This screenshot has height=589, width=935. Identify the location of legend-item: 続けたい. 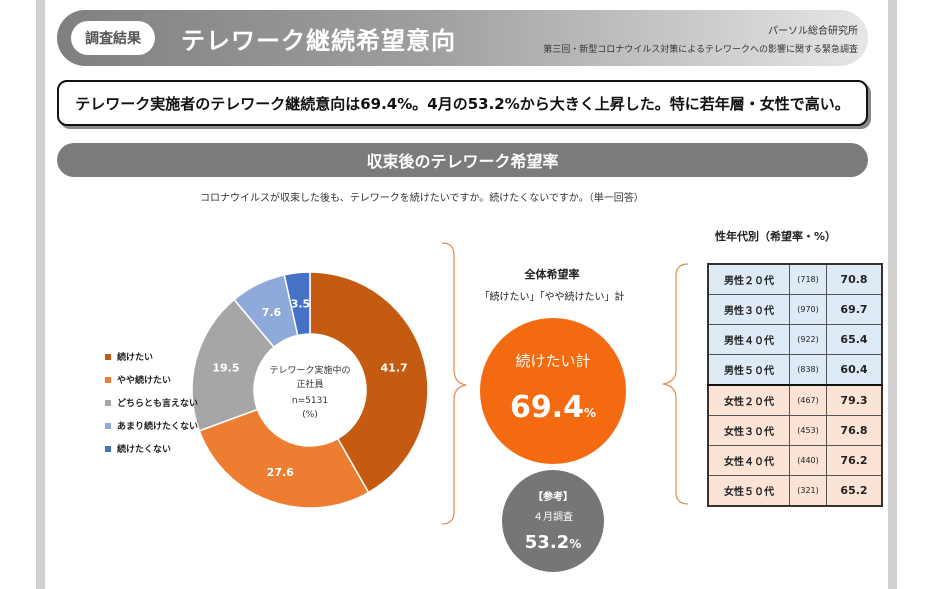
(151, 356).